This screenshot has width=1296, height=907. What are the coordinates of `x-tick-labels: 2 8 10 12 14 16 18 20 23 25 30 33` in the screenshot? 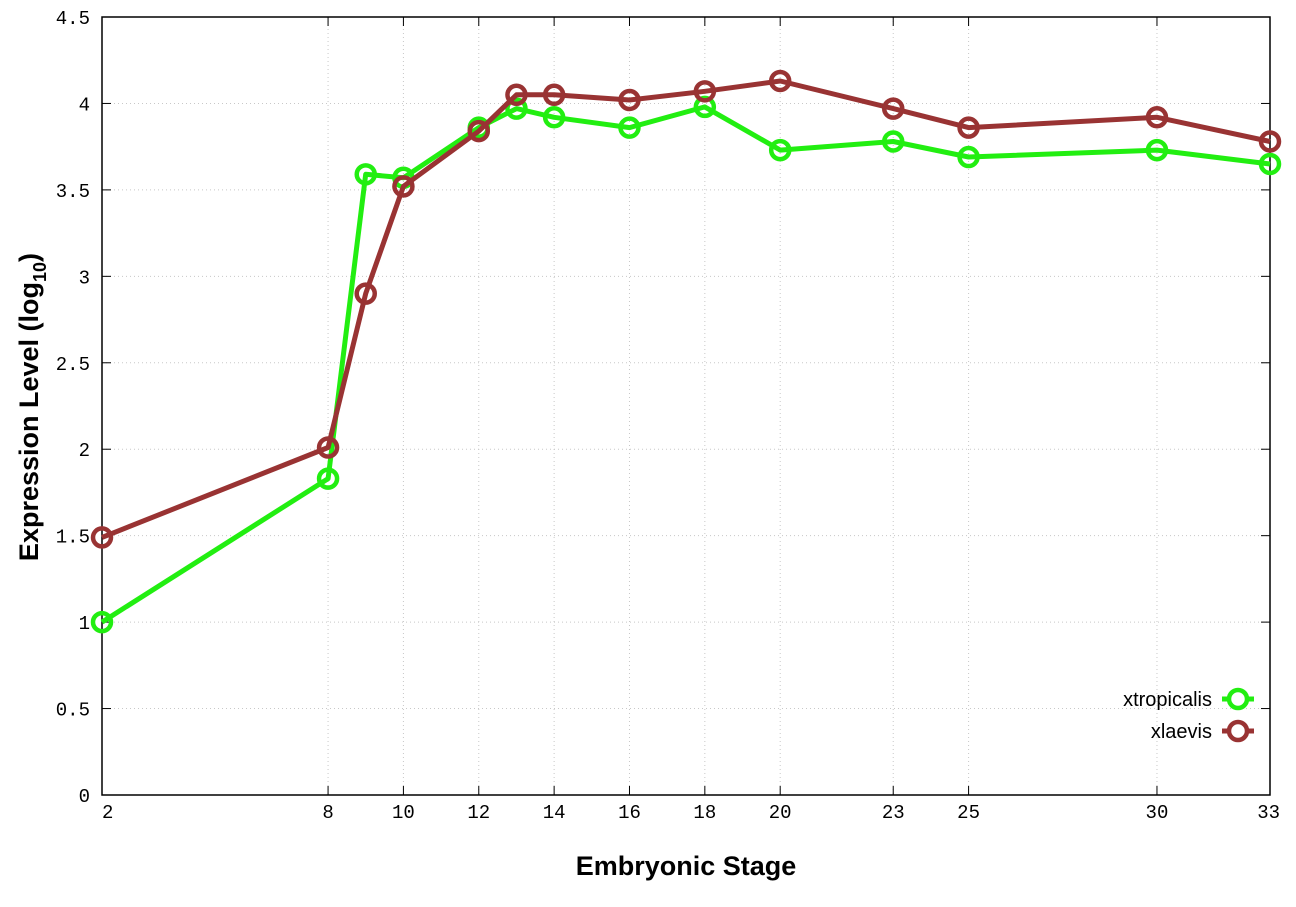 It's located at (691, 813).